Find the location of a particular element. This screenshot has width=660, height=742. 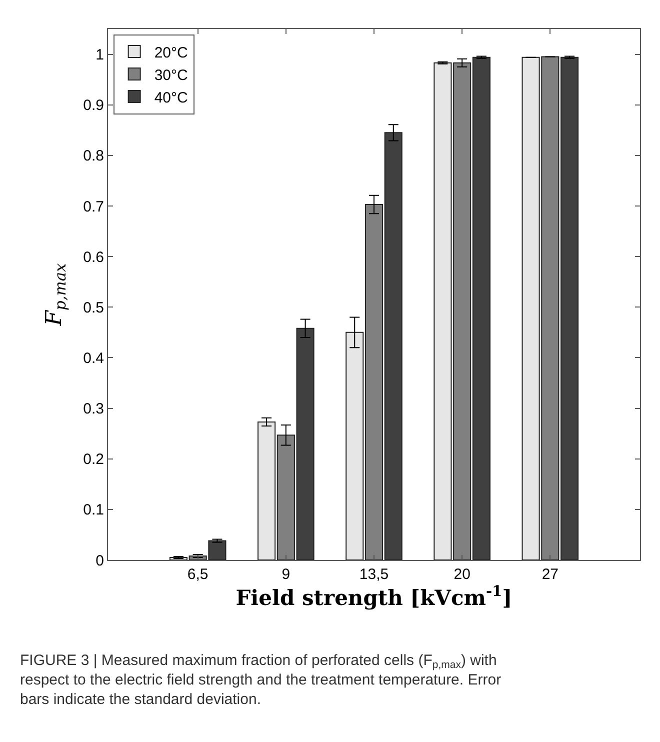

y-tick-label: 0.6 is located at coordinates (93, 257).